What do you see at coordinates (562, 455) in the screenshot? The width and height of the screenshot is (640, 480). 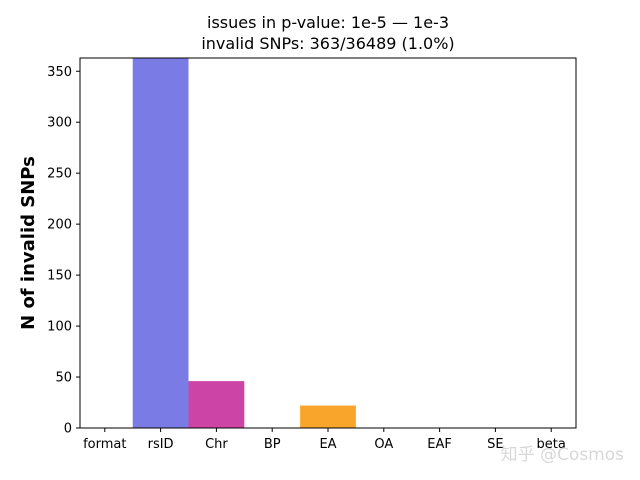 I see `watermark: 知乎 @Cosmos` at bounding box center [562, 455].